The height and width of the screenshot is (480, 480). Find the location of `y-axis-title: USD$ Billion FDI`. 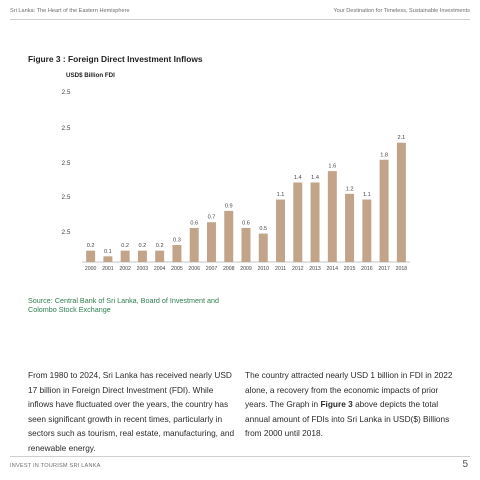

y-axis-title: USD$ Billion FDI is located at coordinates (90, 75).